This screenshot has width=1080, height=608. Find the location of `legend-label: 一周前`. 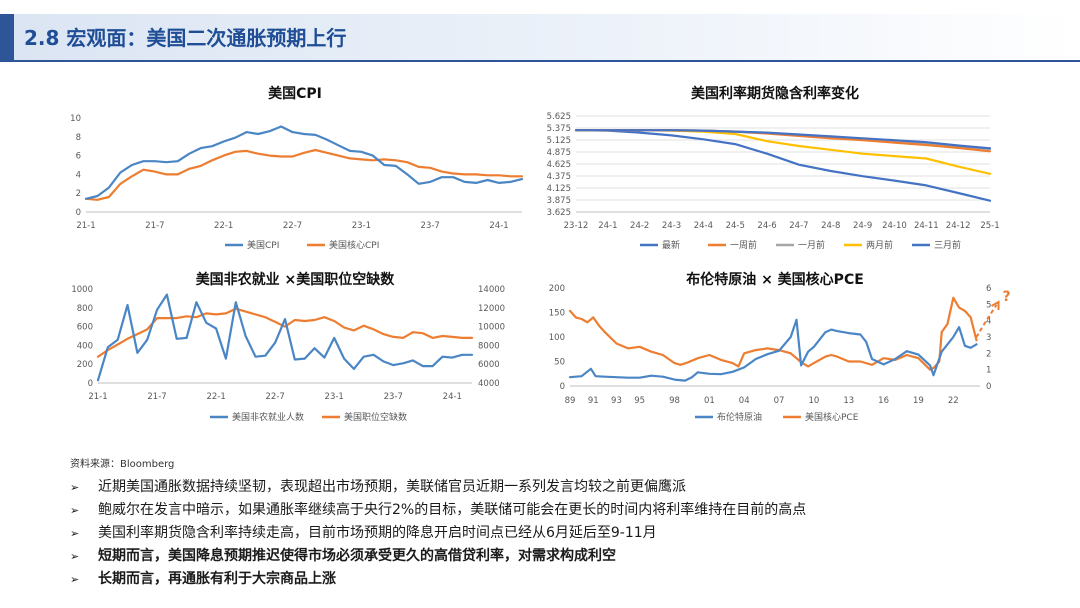

legend-label: 一周前 is located at coordinates (743, 245).